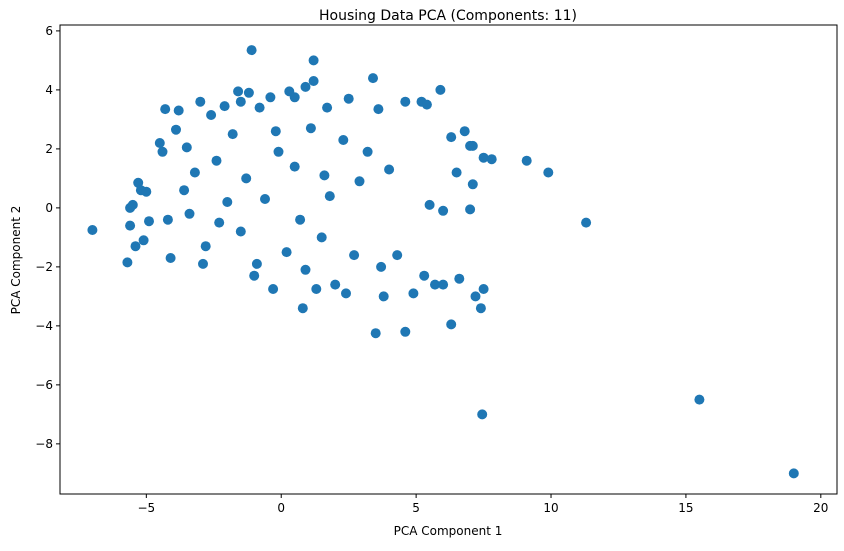 The width and height of the screenshot is (844, 551). I want to click on x-tick-label: 0, so click(281, 508).